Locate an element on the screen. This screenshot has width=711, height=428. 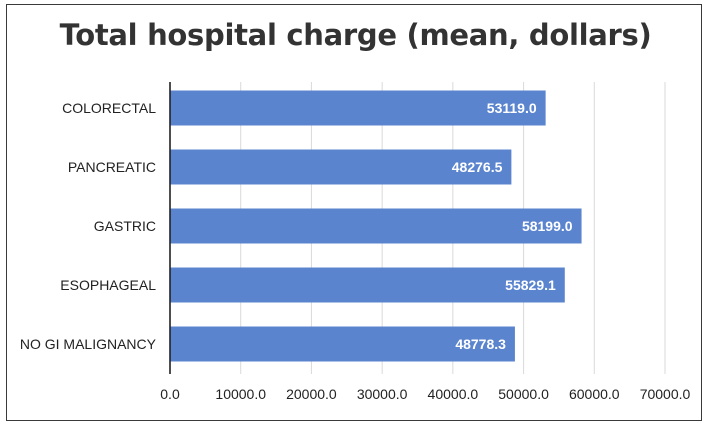
data-label: 53119.0 is located at coordinates (512, 108).